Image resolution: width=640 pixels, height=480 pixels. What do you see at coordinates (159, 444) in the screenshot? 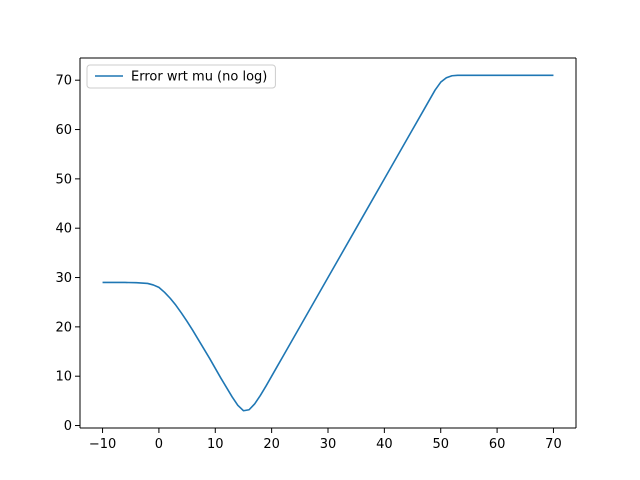
I see `x-tick-label: 0` at bounding box center [159, 444].